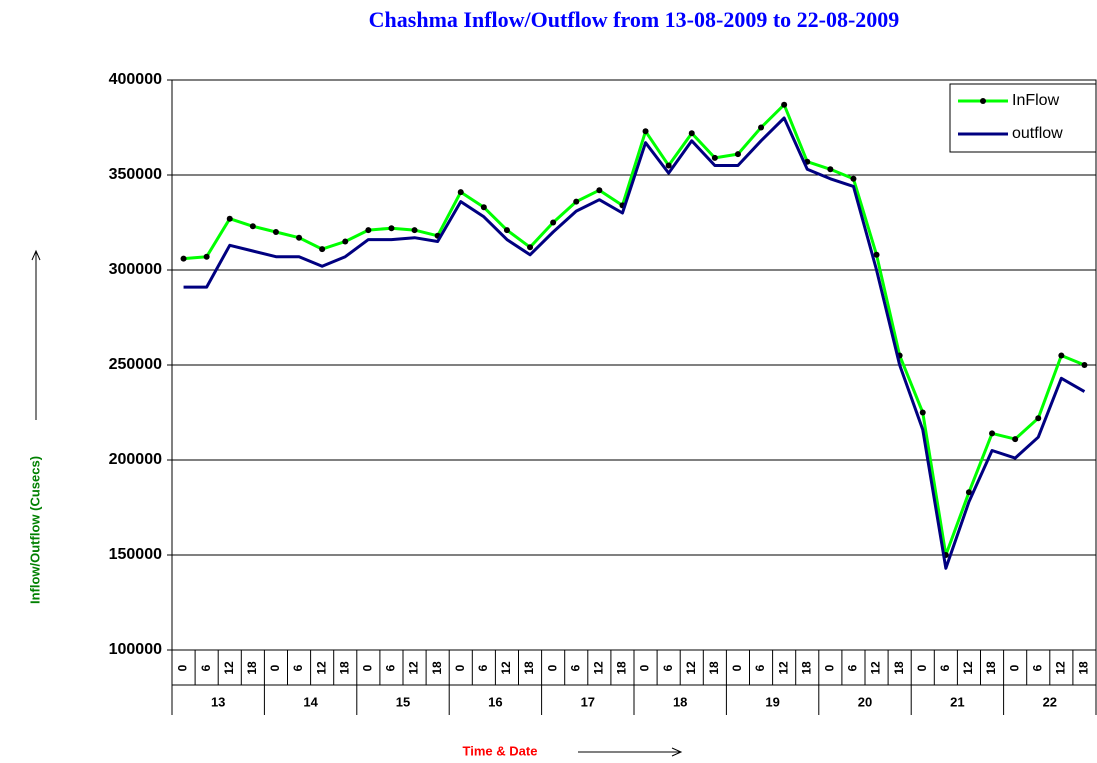  What do you see at coordinates (865, 701) in the screenshot?
I see `x-group-label: 20` at bounding box center [865, 701].